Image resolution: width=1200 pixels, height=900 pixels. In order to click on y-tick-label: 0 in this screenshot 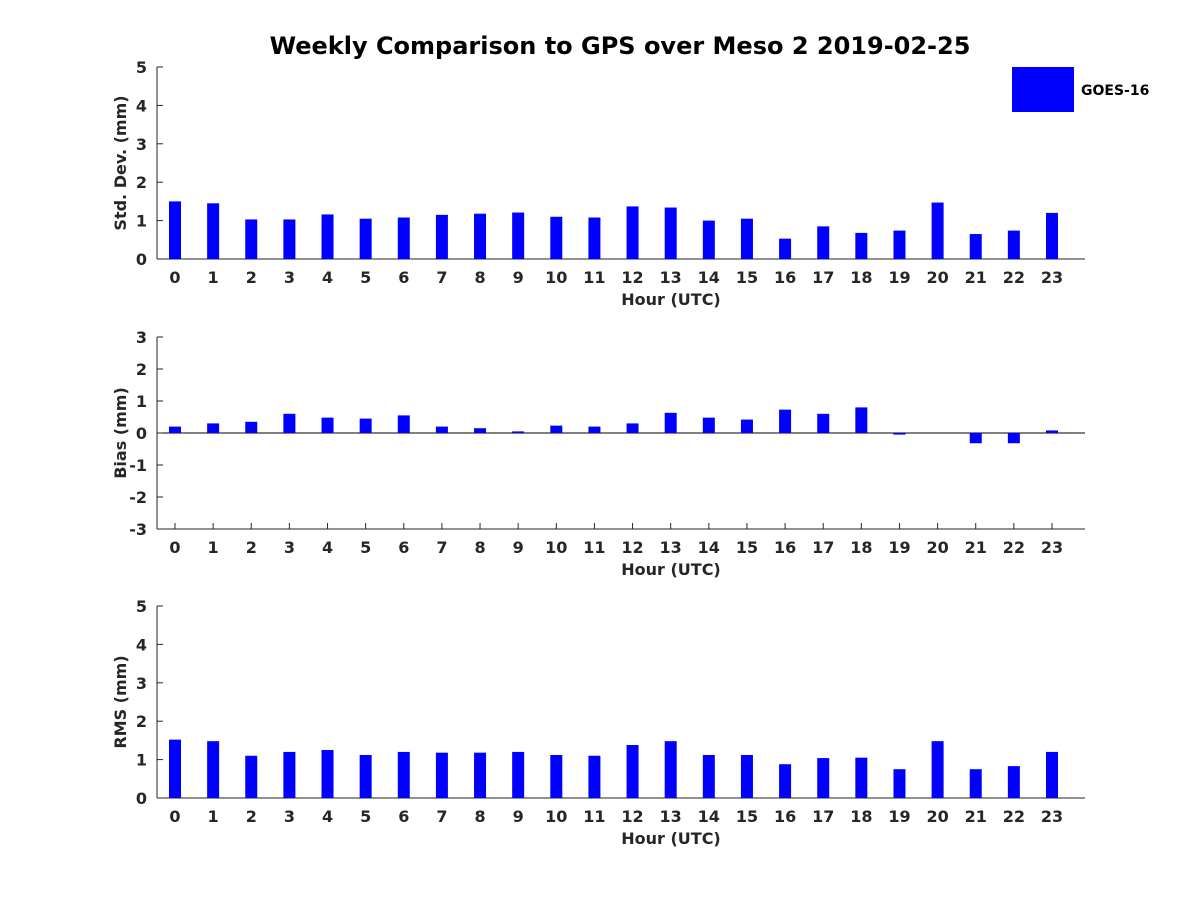, I will do `click(141, 259)`.